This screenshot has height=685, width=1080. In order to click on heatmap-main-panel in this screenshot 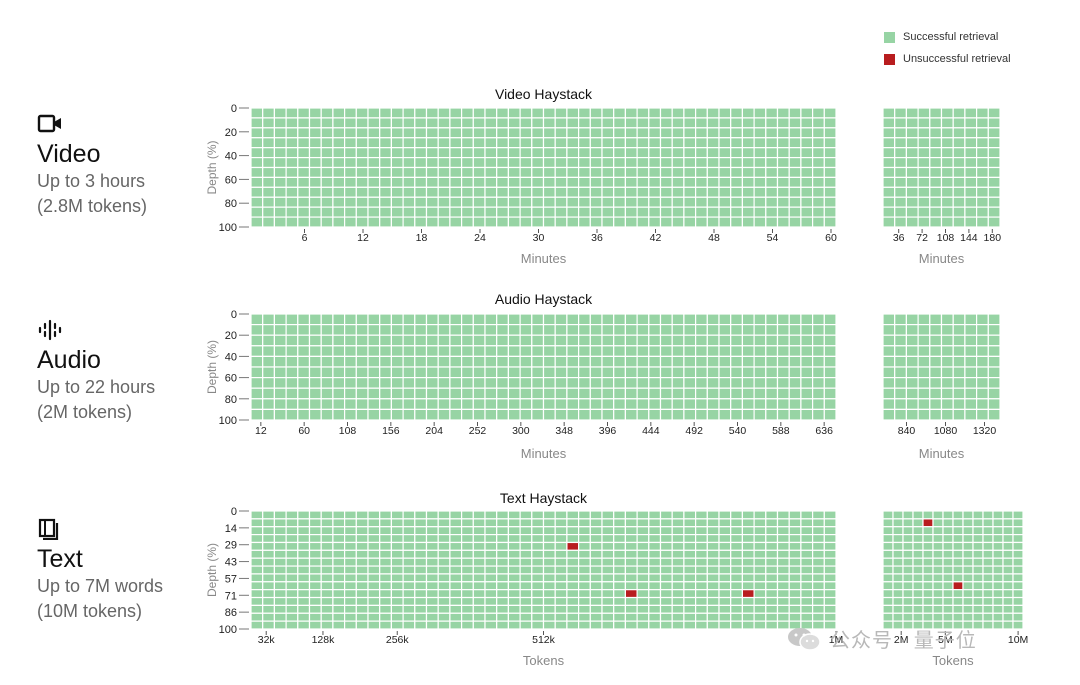, I will do `click(543, 167)`.